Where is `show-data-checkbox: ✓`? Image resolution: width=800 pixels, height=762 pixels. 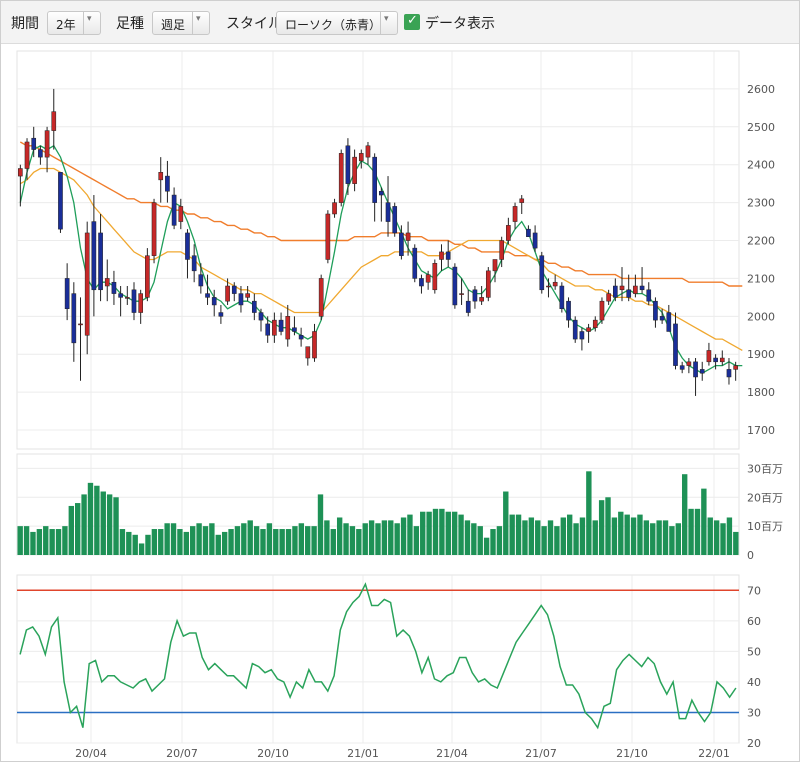
show-data-checkbox: ✓ is located at coordinates (412, 21).